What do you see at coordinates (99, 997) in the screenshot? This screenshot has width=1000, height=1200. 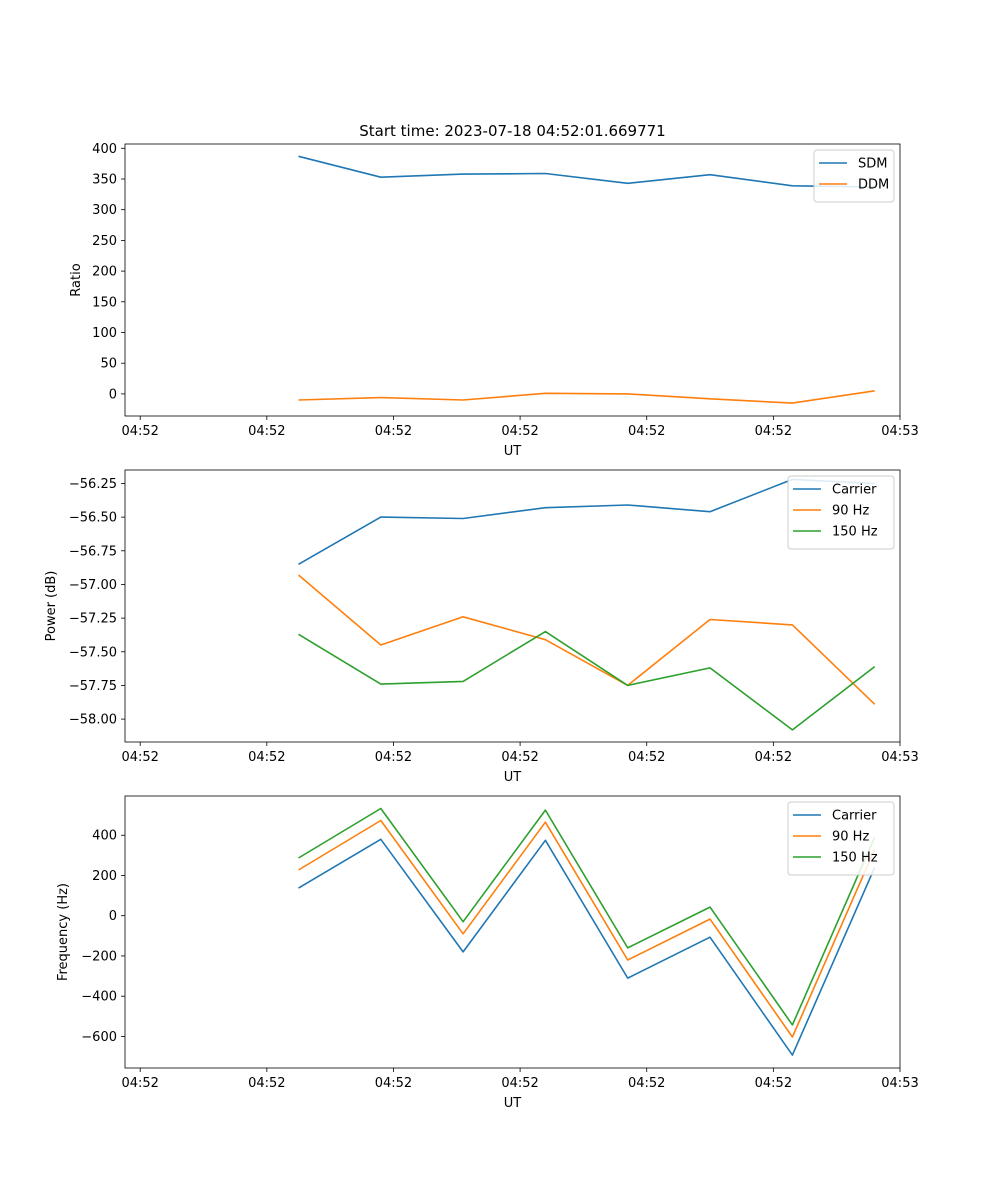 I see `y-tick-label: −400` at bounding box center [99, 997].